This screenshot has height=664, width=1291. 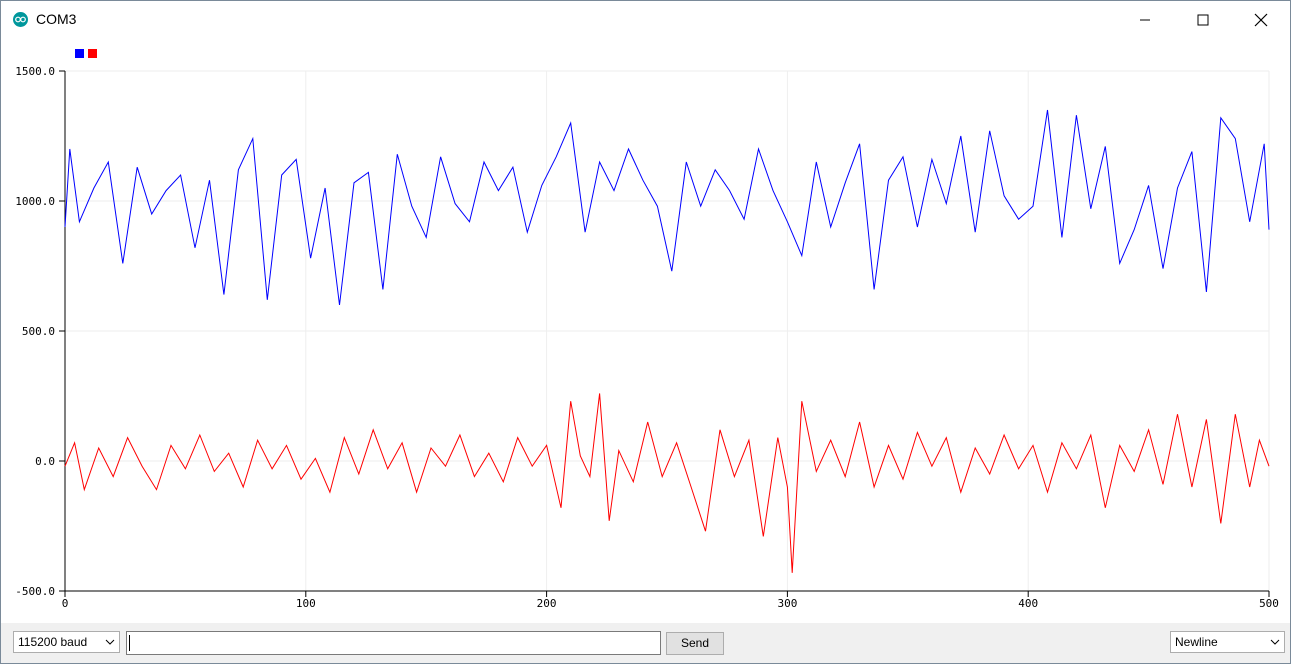 I want to click on legend, so click(x=86, y=53).